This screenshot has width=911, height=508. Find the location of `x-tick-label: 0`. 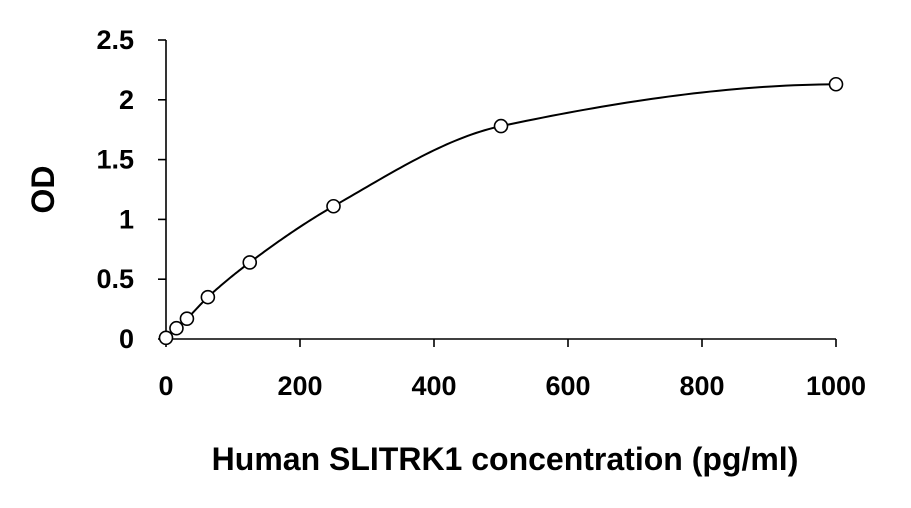

x-tick-label: 0 is located at coordinates (165, 386).